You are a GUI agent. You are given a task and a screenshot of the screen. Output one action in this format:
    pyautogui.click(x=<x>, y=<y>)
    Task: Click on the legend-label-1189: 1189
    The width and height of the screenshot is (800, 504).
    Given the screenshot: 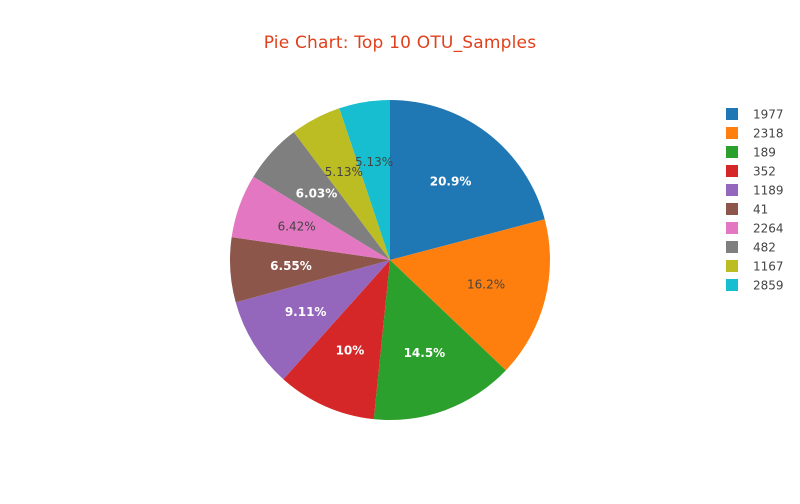 What is the action you would take?
    pyautogui.click(x=768, y=191)
    